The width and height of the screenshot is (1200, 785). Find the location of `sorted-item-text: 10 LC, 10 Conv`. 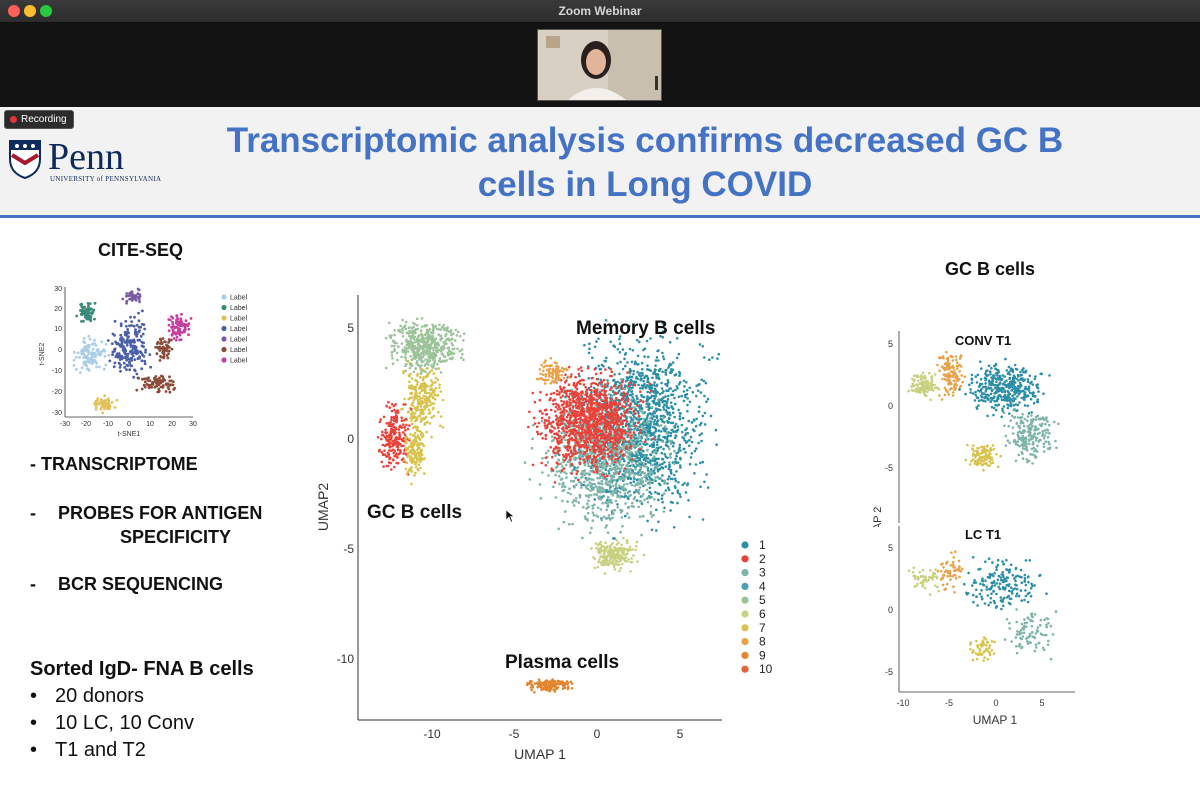

sorted-item-text: 10 LC, 10 Conv is located at coordinates (124, 723).